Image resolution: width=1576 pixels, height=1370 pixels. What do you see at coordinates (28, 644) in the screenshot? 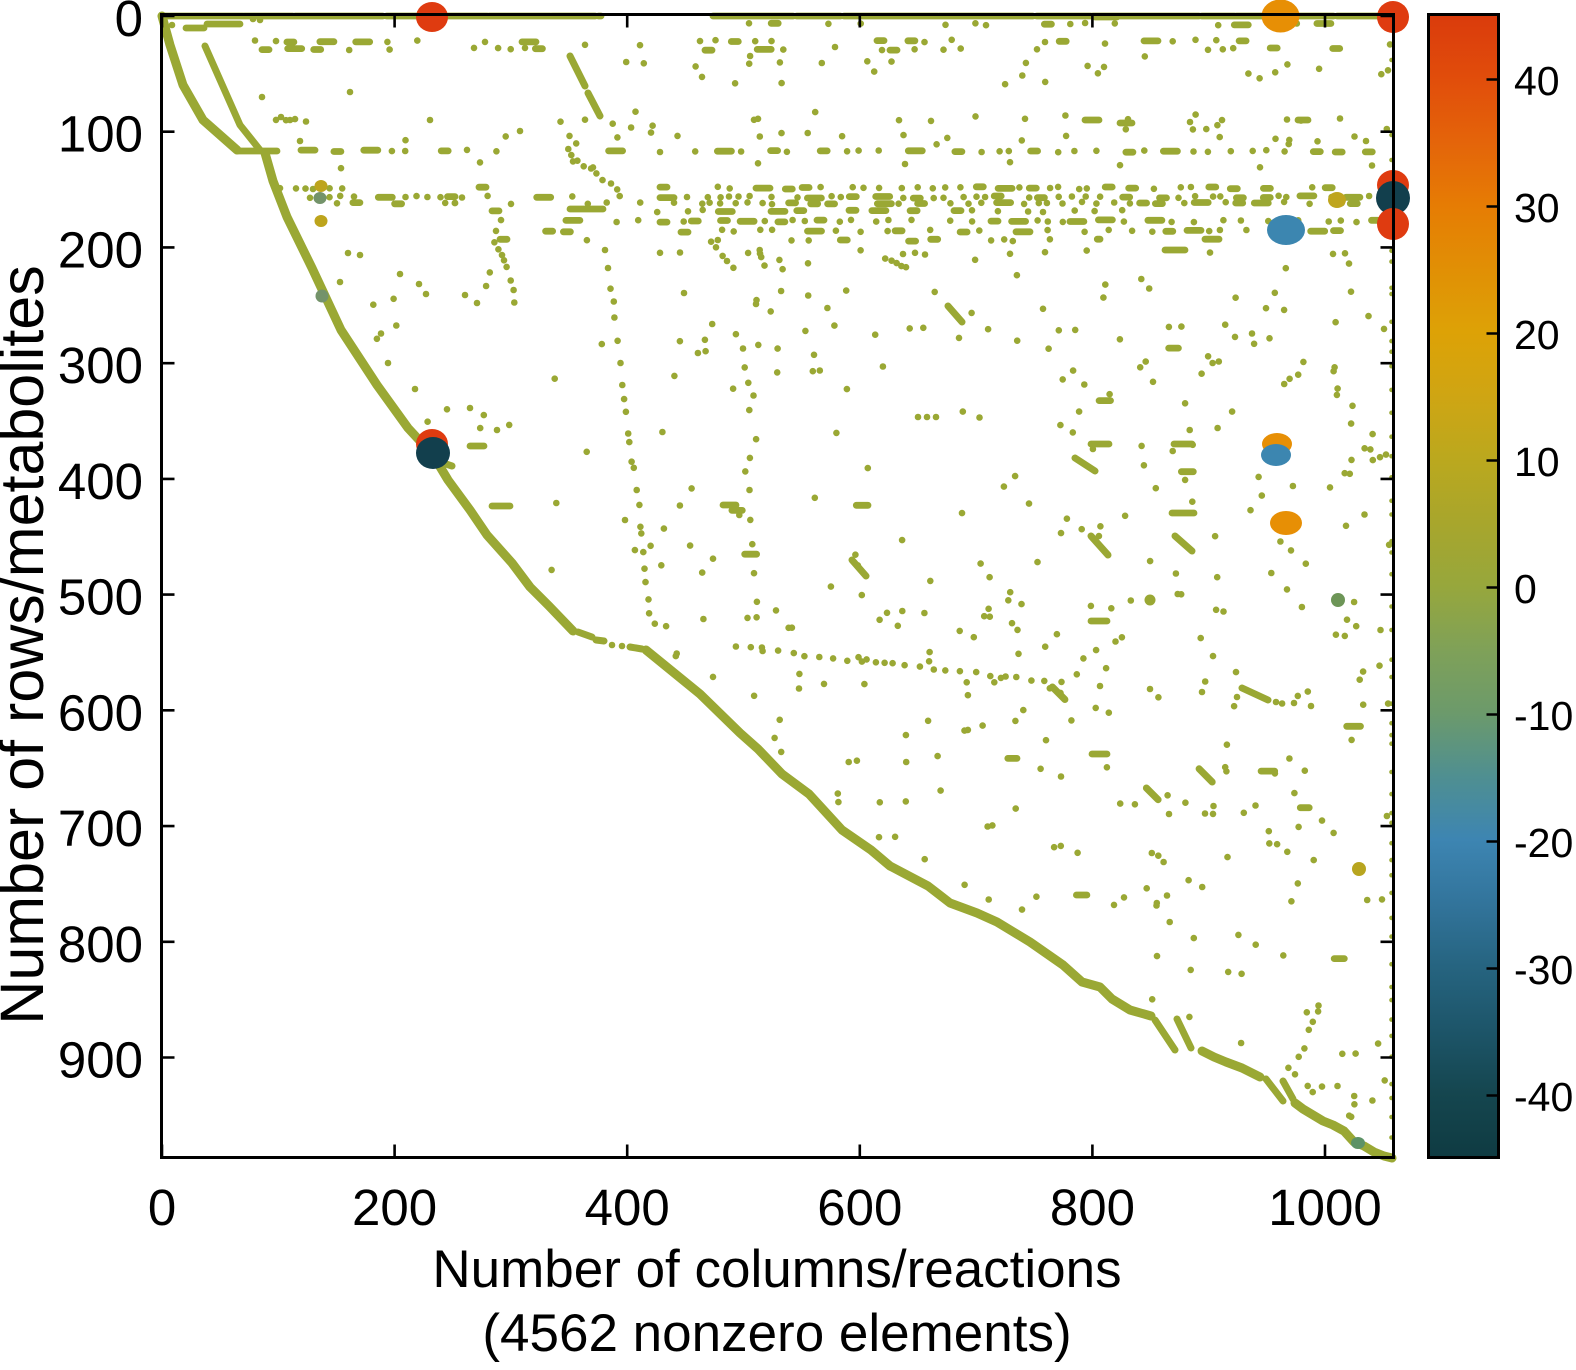
I see `svg-text: Number of rows/metabolites` at bounding box center [28, 644].